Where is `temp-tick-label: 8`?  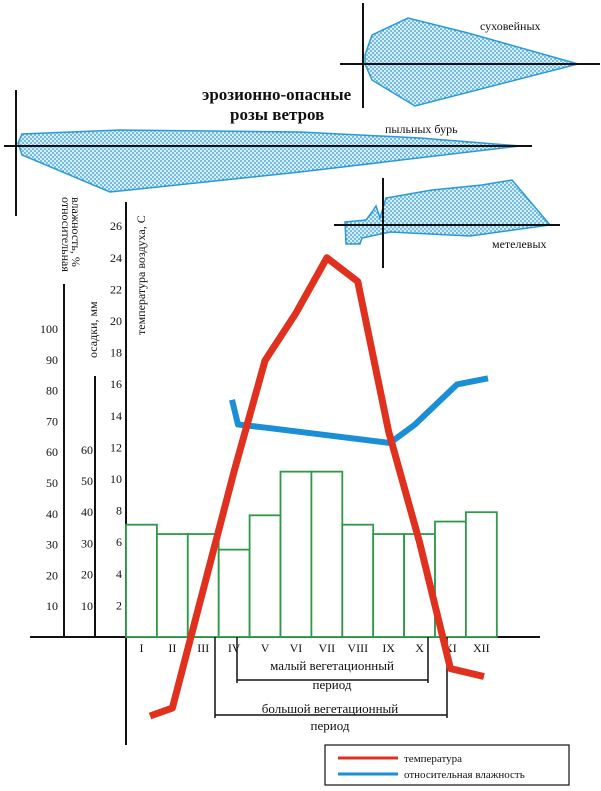 temp-tick-label: 8 is located at coordinates (119, 511).